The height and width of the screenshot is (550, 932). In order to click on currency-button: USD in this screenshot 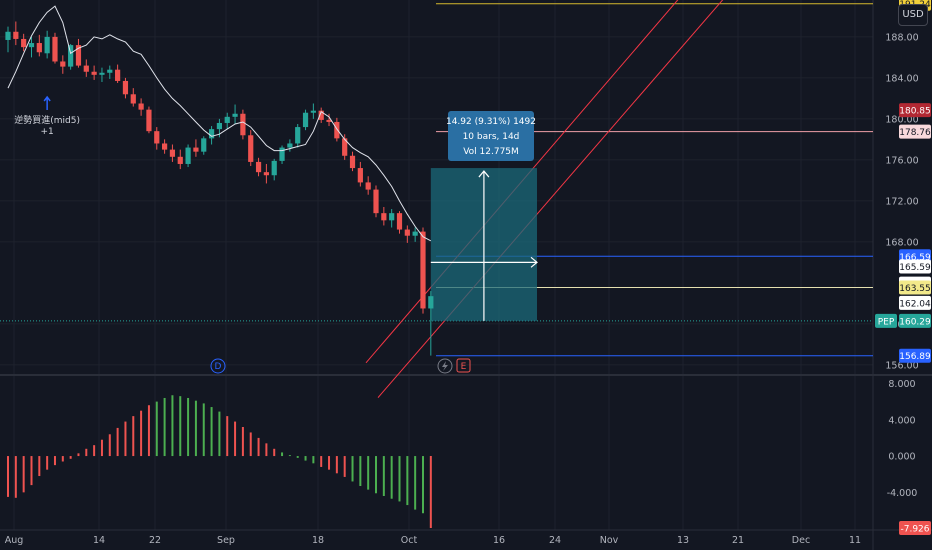, I will do `click(913, 15)`.